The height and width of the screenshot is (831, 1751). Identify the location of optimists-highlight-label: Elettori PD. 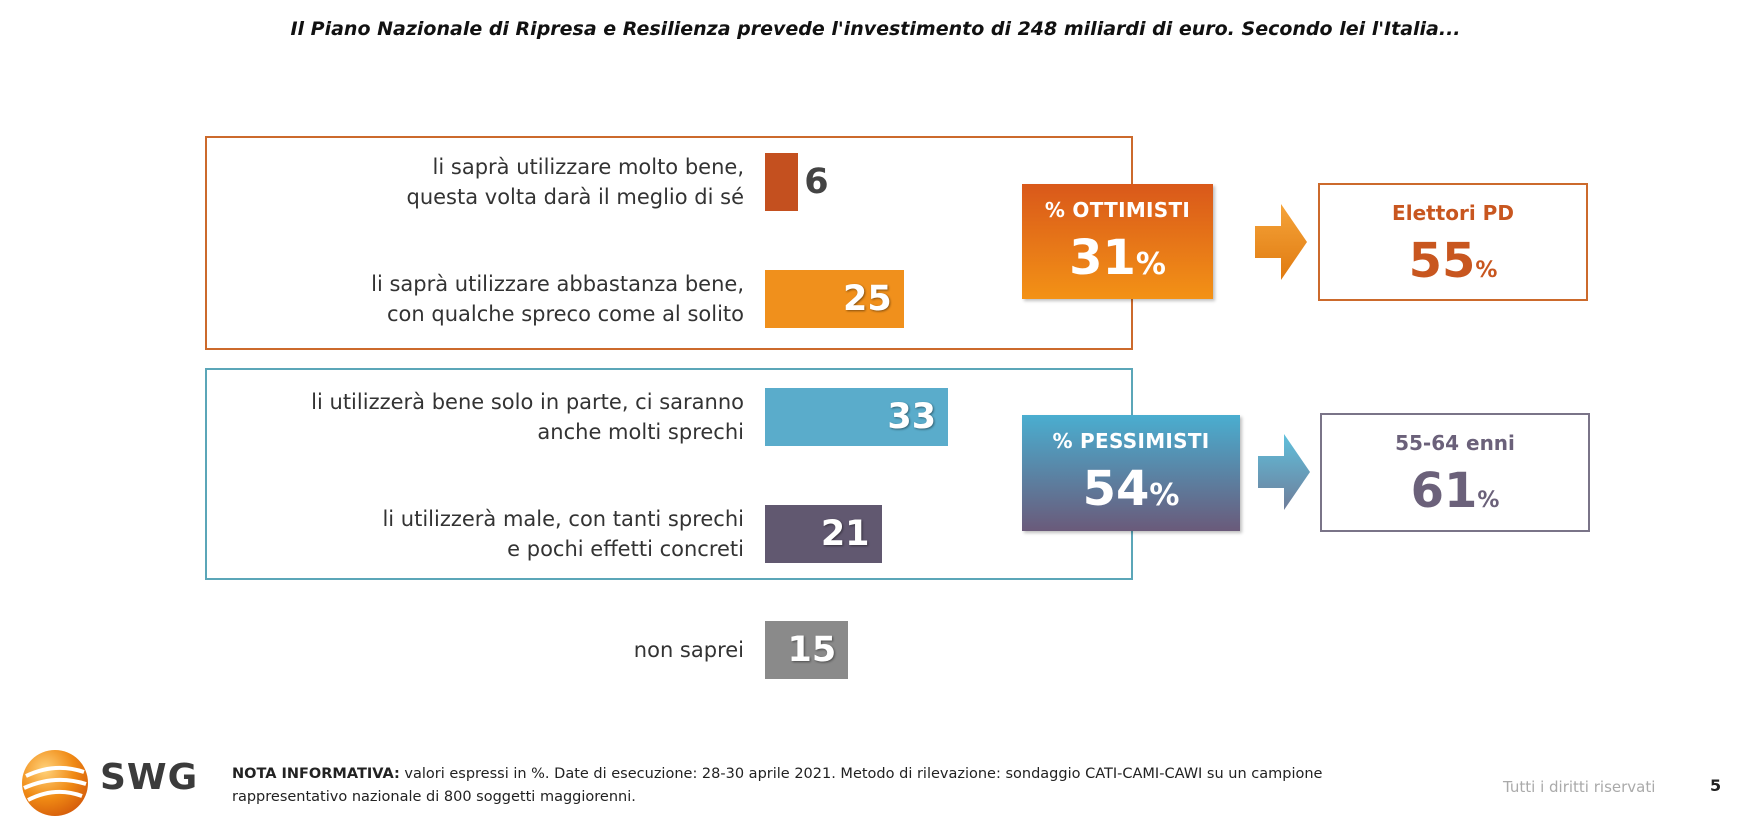
(1453, 213).